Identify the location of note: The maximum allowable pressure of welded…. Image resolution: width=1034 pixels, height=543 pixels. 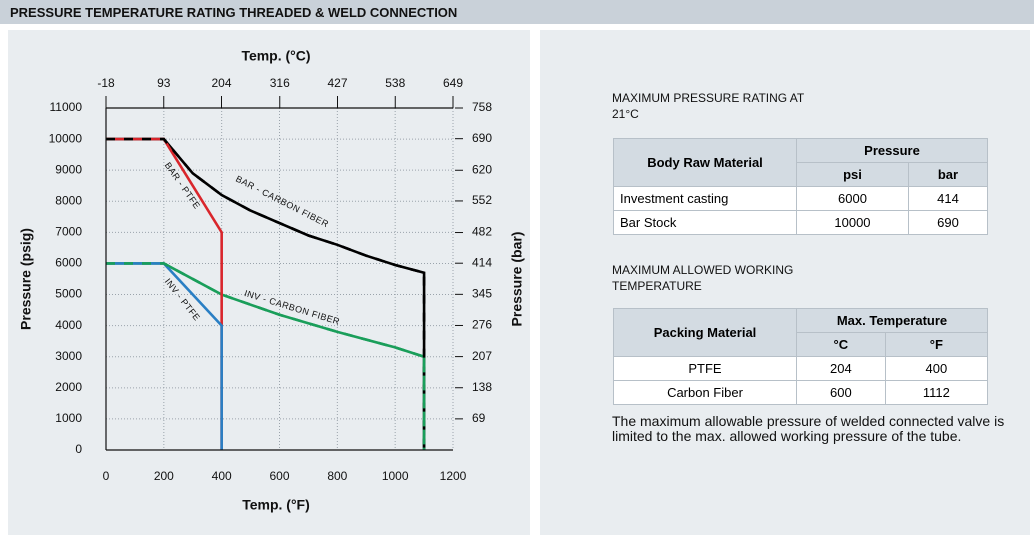
(808, 428).